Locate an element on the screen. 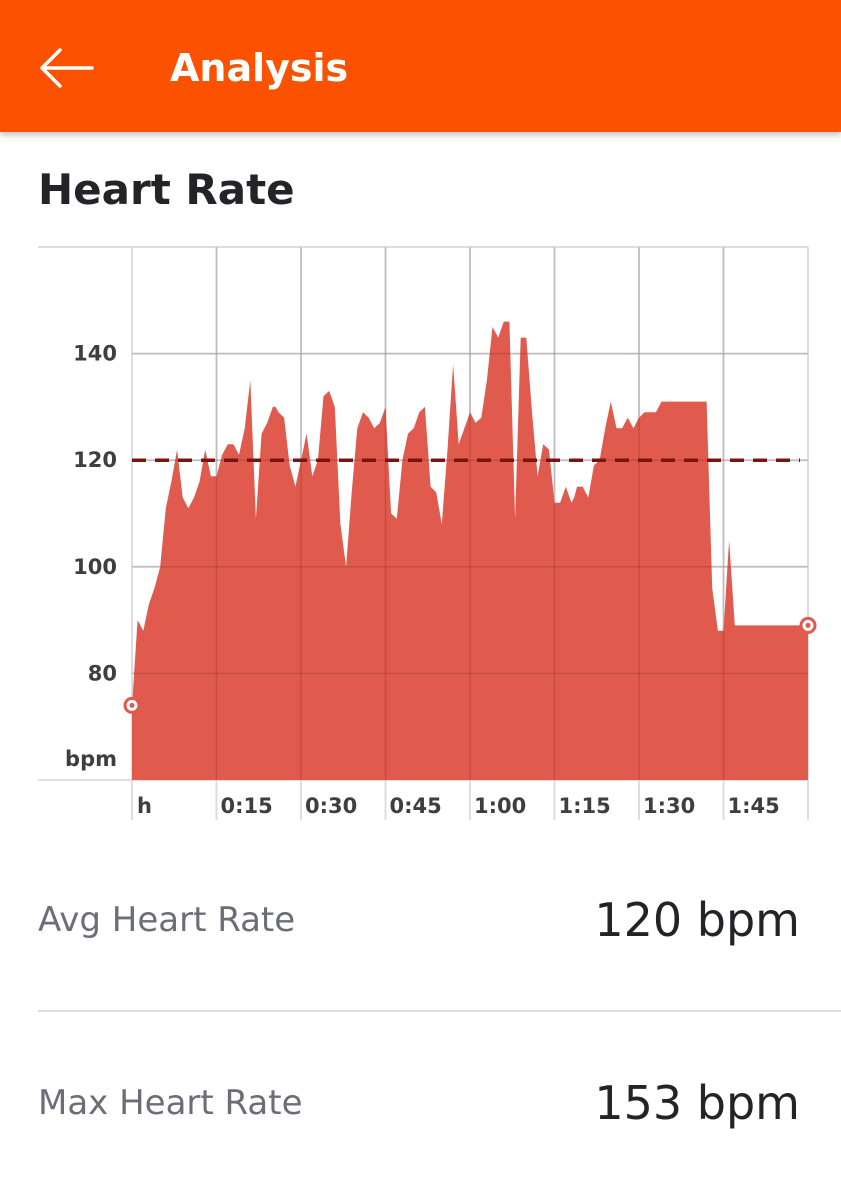 The width and height of the screenshot is (841, 1200). max-heart-rate-value: 153 bpm is located at coordinates (697, 1103).